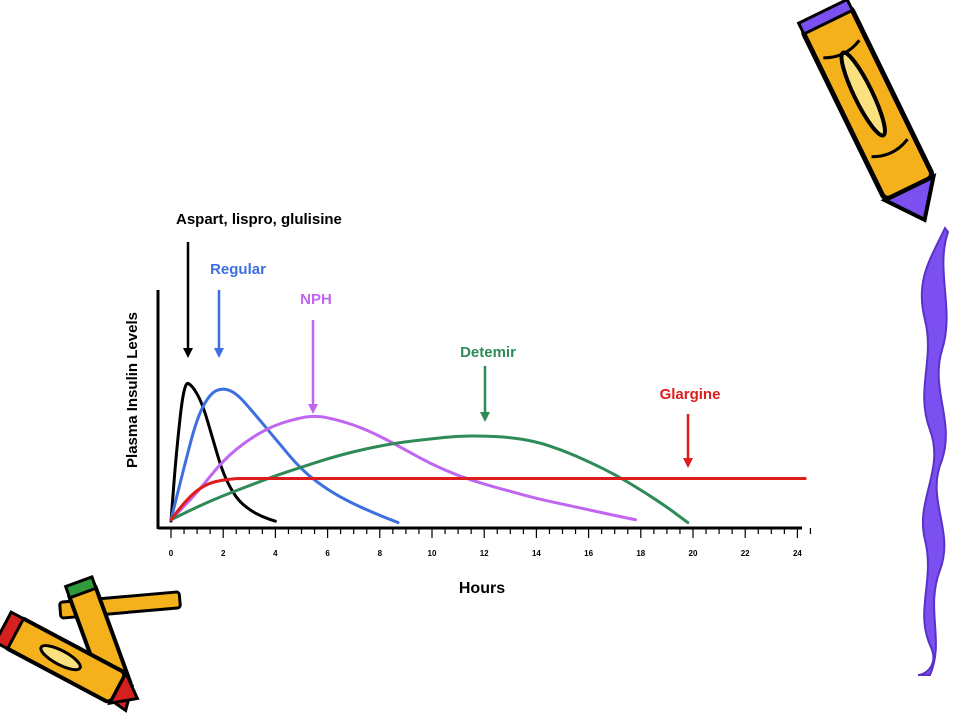 Image resolution: width=960 pixels, height=720 pixels. Describe the element at coordinates (488, 499) in the screenshot. I see `series-line-glargine` at that location.